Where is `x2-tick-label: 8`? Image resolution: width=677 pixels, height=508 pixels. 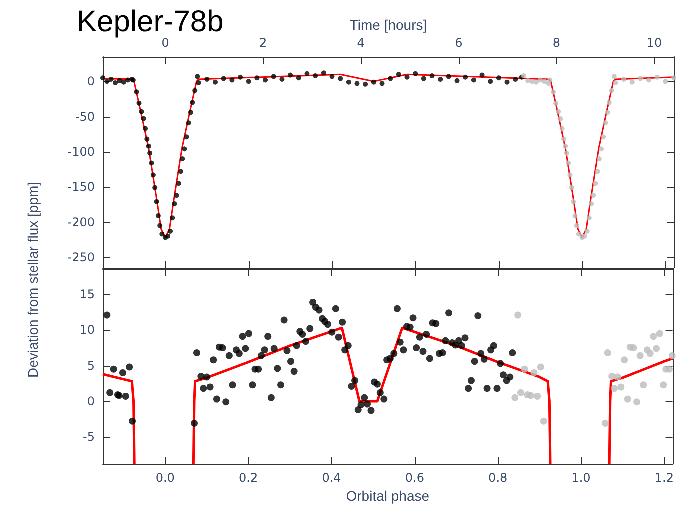 x2-tick-label: 8 is located at coordinates (556, 43).